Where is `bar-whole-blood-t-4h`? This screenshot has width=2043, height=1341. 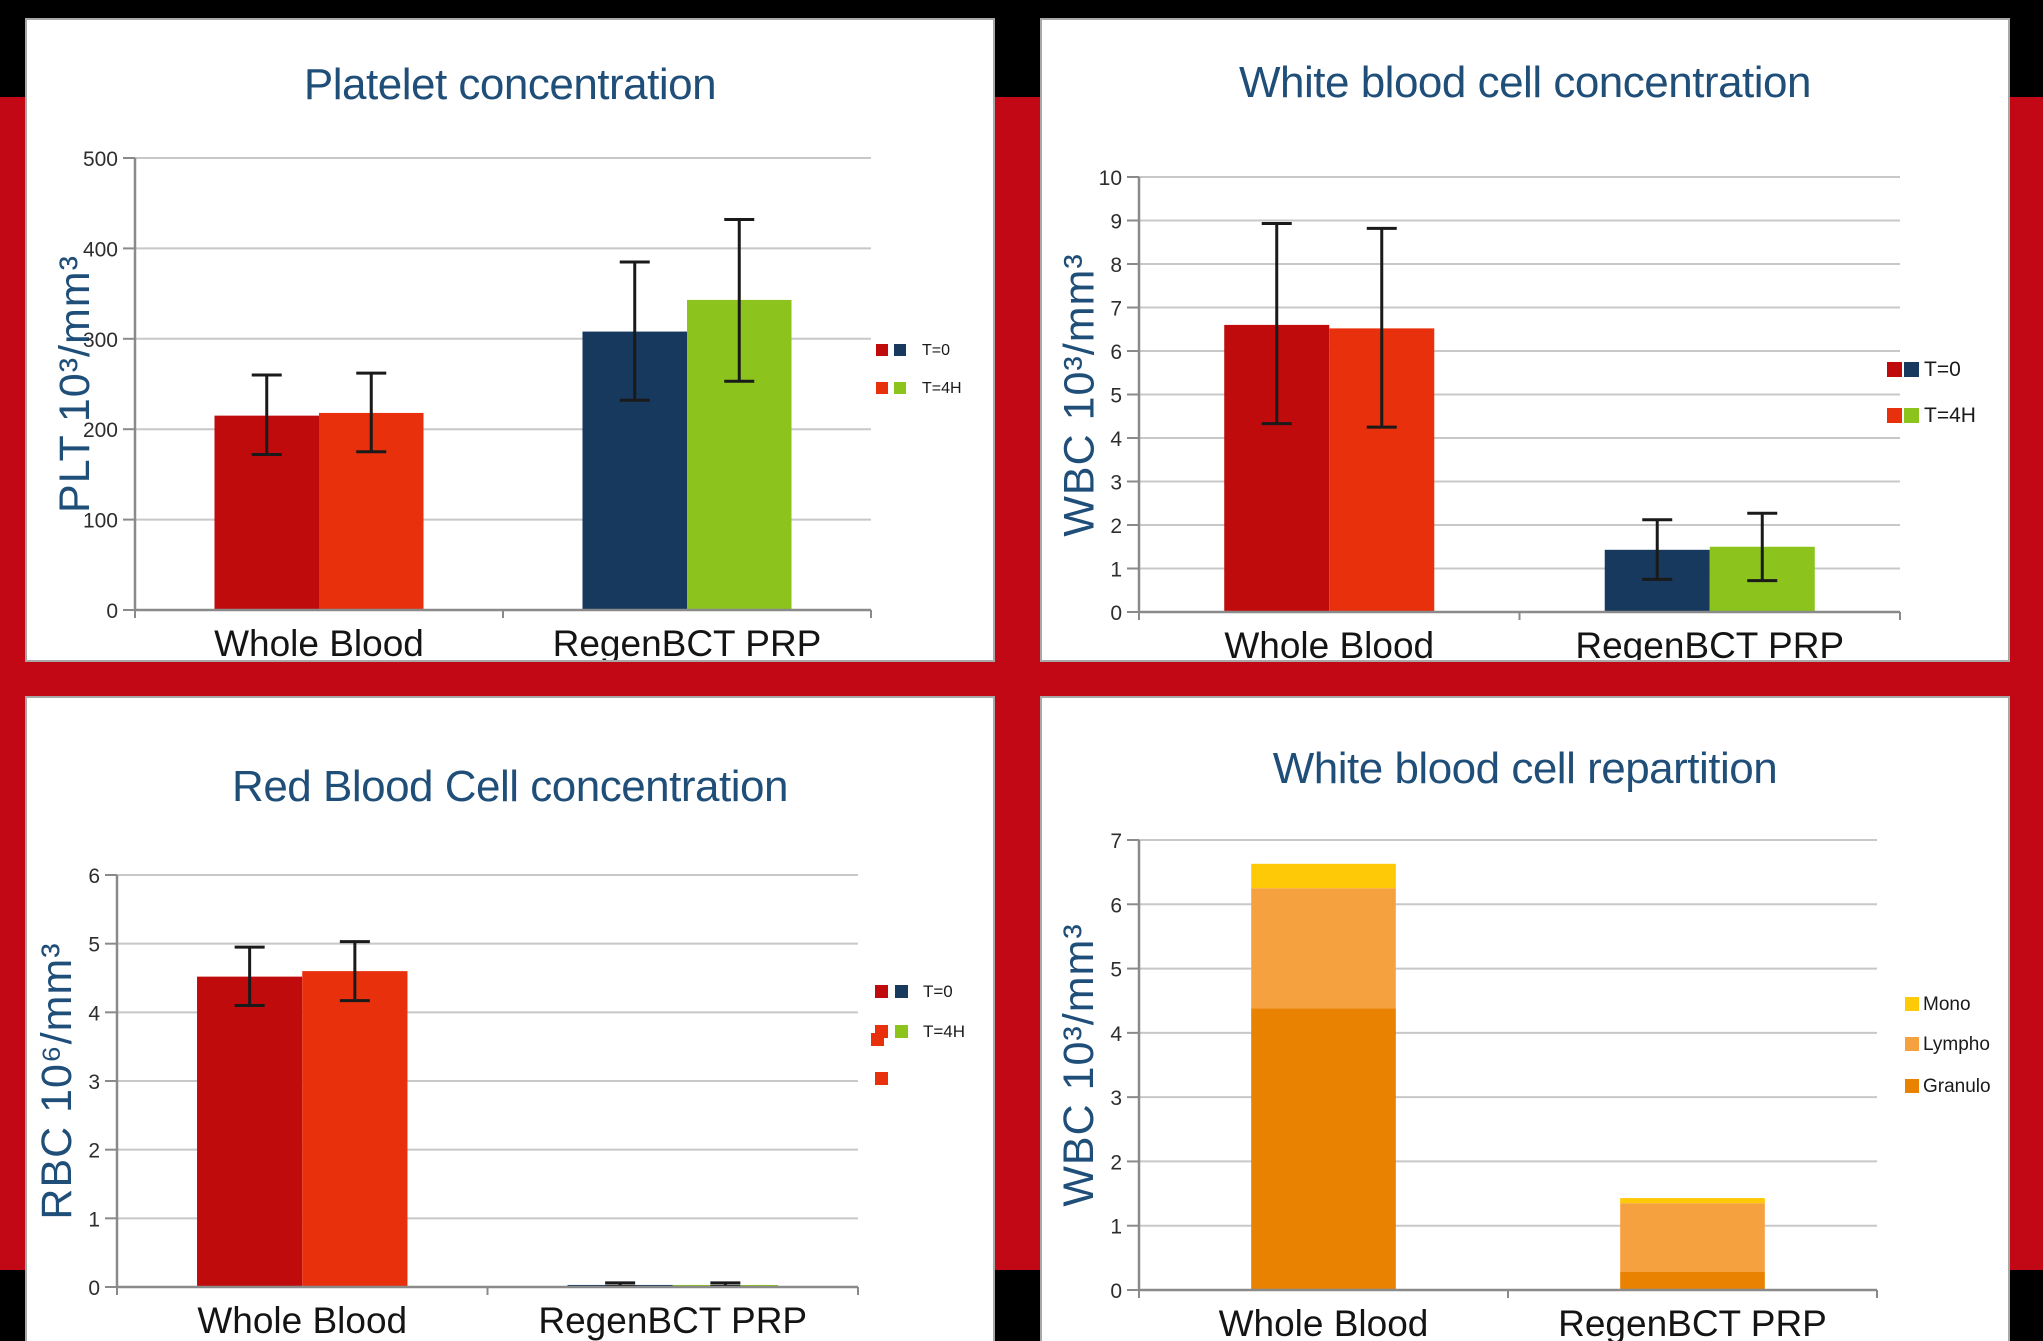 bar-whole-blood-t-4h is located at coordinates (355, 1129).